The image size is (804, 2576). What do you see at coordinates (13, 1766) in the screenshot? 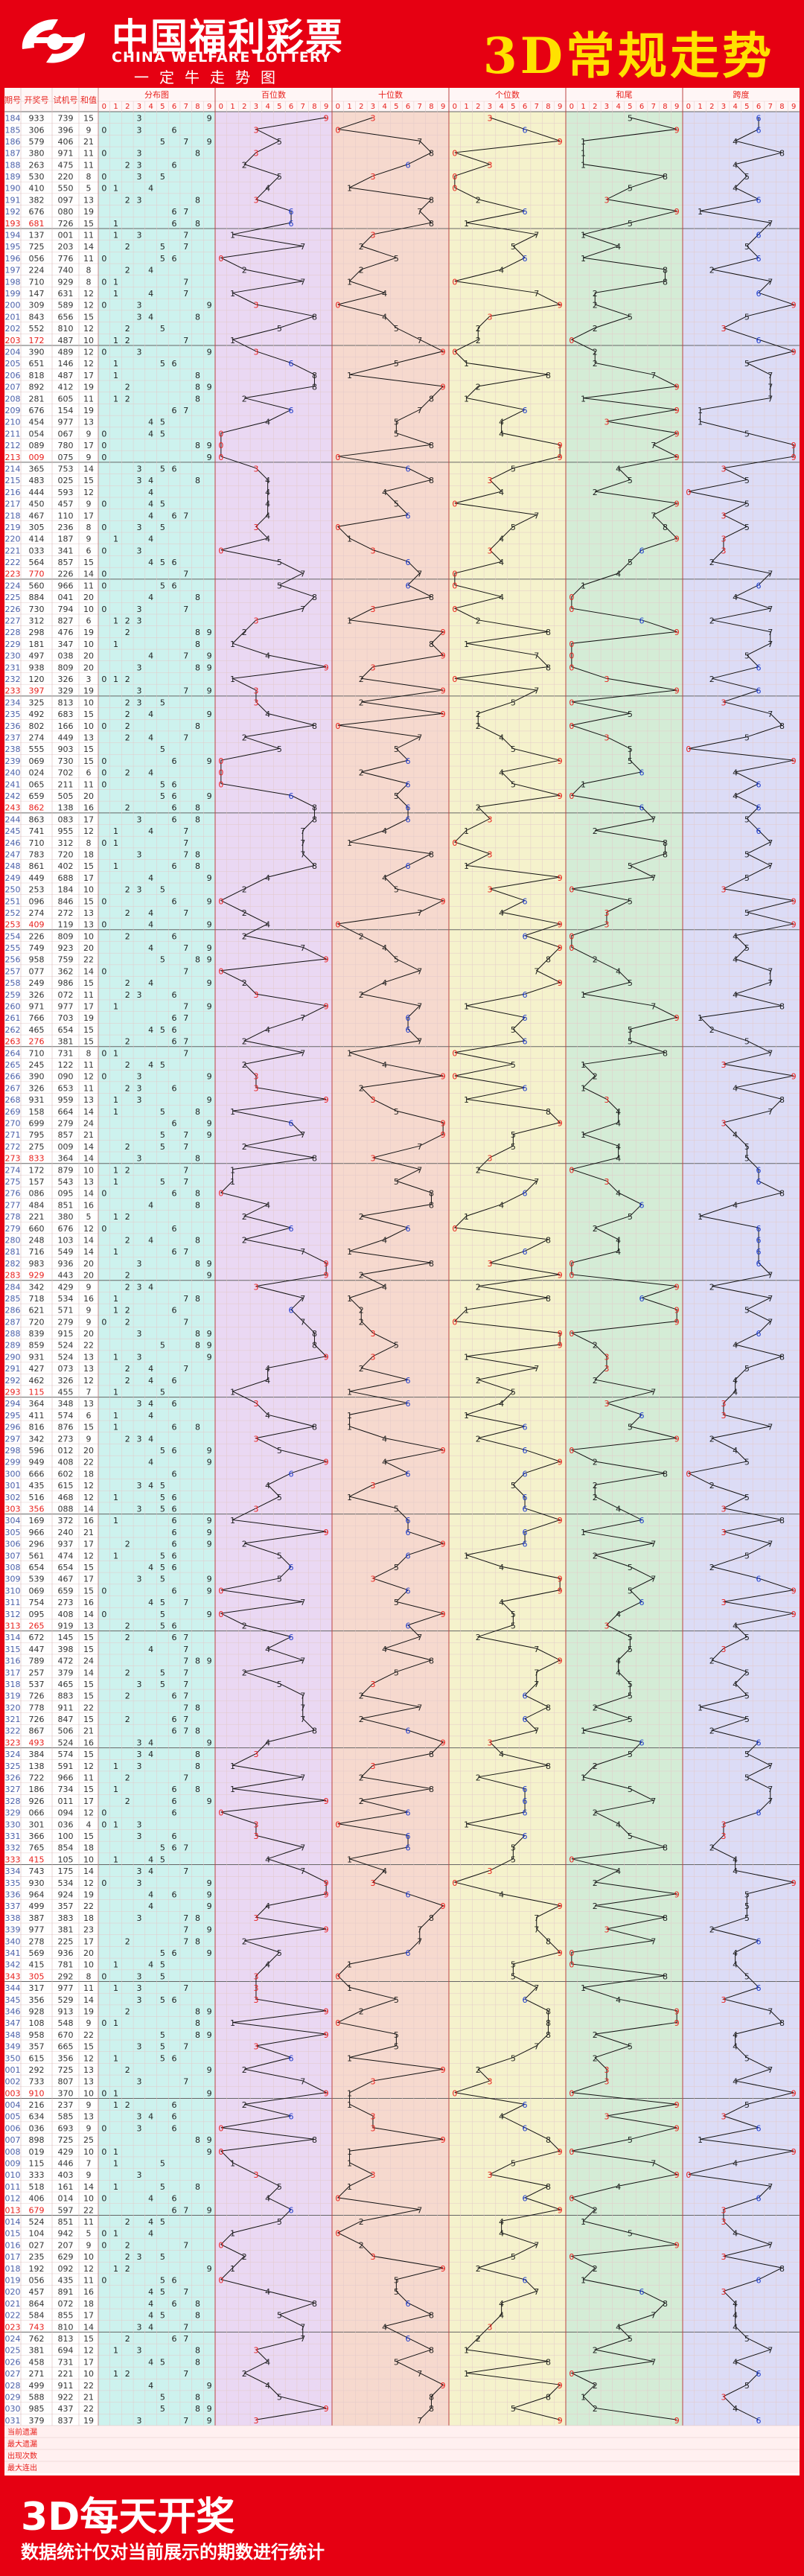
I see `issue-number: 325` at bounding box center [13, 1766].